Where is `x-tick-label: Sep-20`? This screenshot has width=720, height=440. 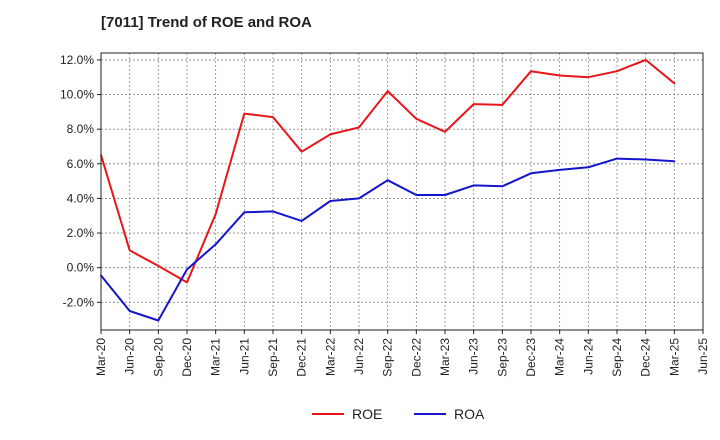 x-tick-label: Sep-20 is located at coordinates (158, 357).